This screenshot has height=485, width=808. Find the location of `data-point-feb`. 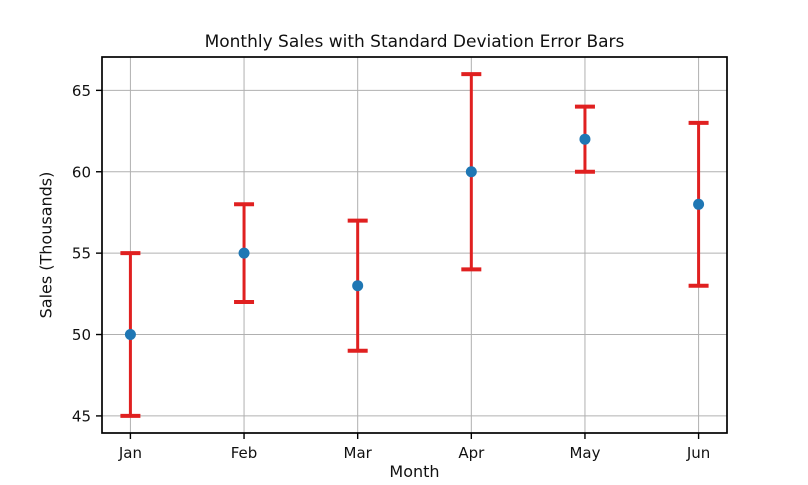

data-point-feb is located at coordinates (244, 253).